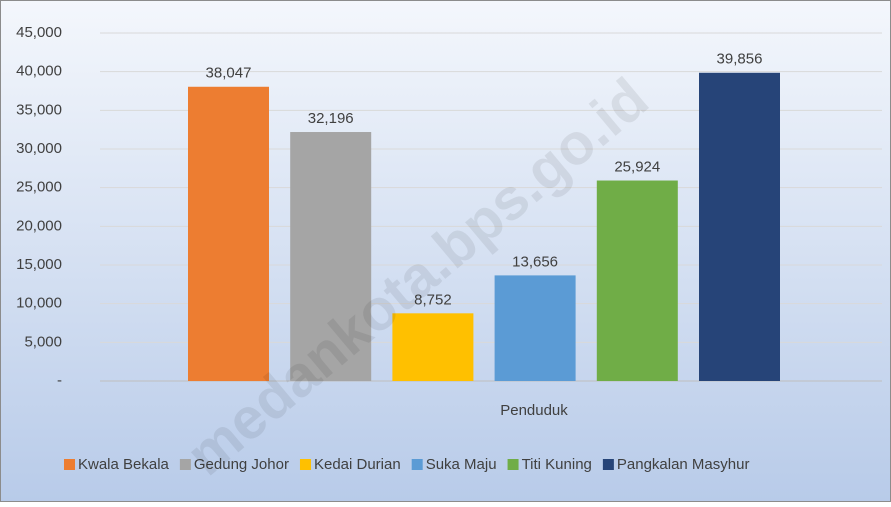 The image size is (891, 507). Describe the element at coordinates (535, 261) in the screenshot. I see `value-label: 13,656` at that location.